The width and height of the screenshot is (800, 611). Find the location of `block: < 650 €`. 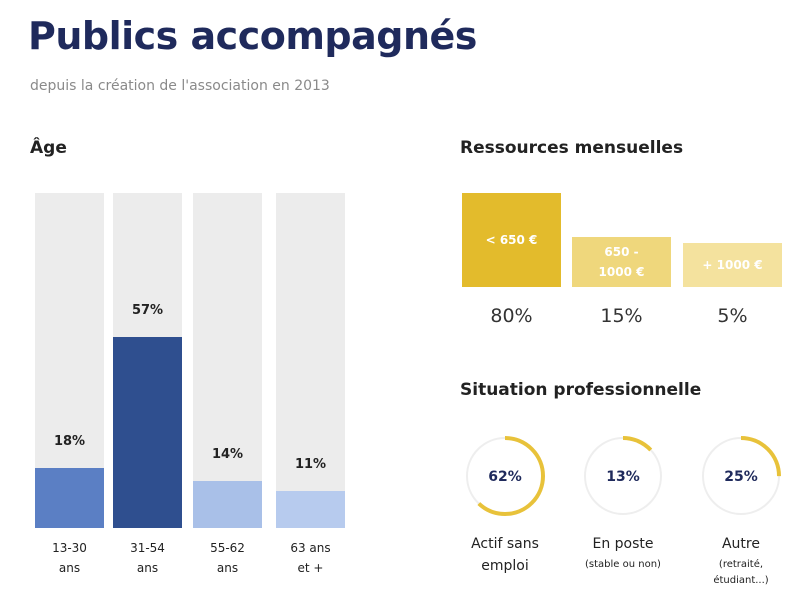

block: < 650 € is located at coordinates (511, 240).